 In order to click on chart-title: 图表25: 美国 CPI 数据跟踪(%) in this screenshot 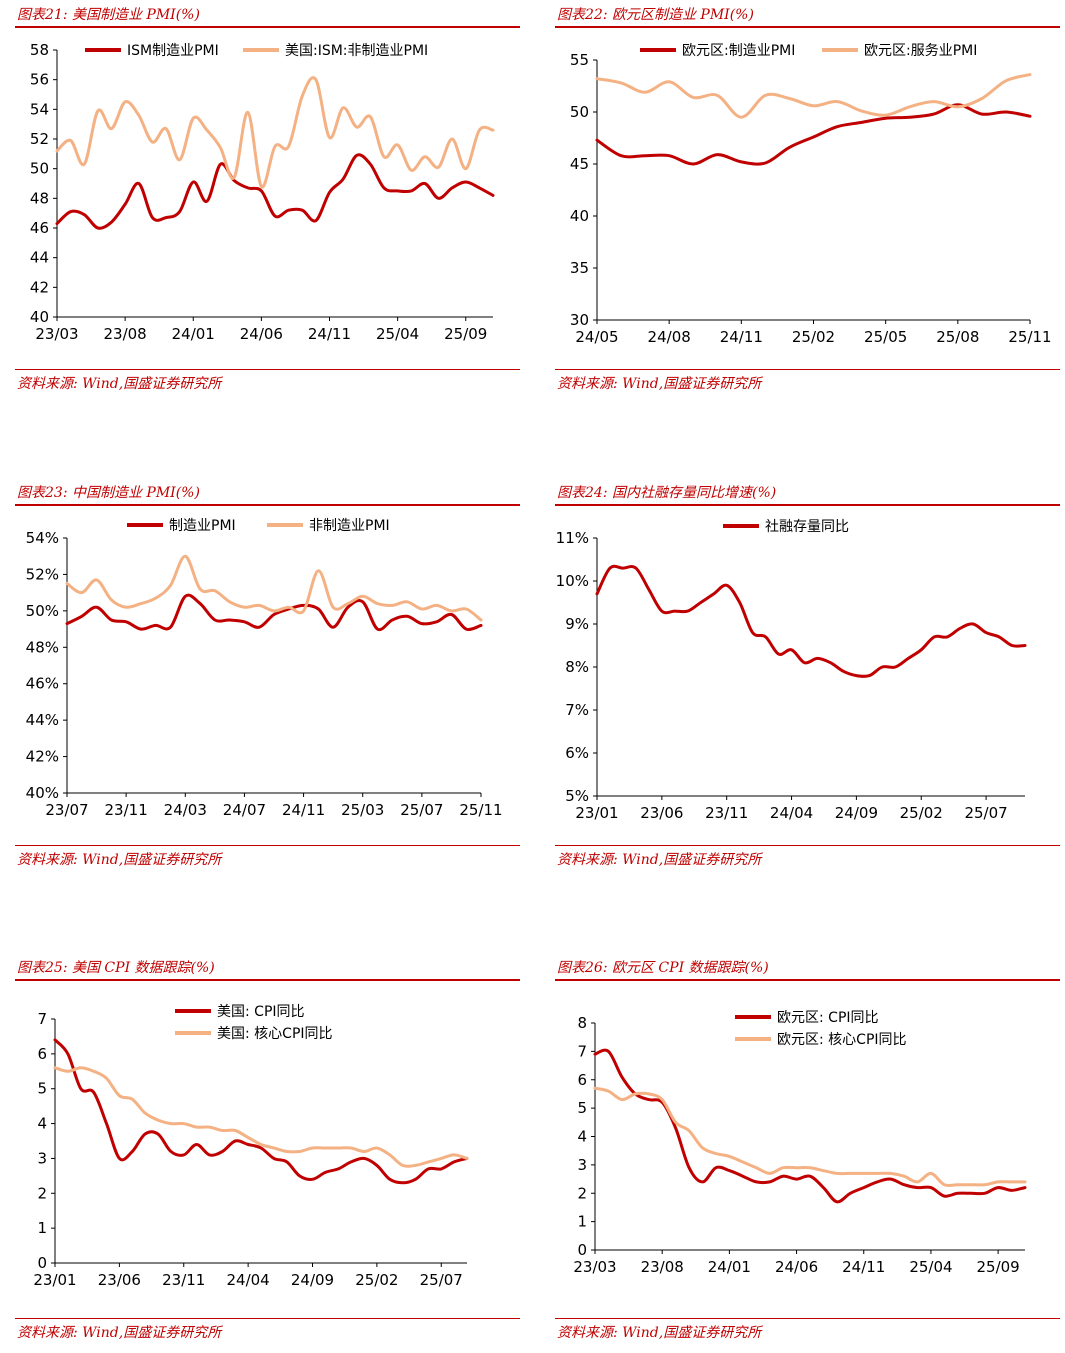, I will do `click(116, 968)`.